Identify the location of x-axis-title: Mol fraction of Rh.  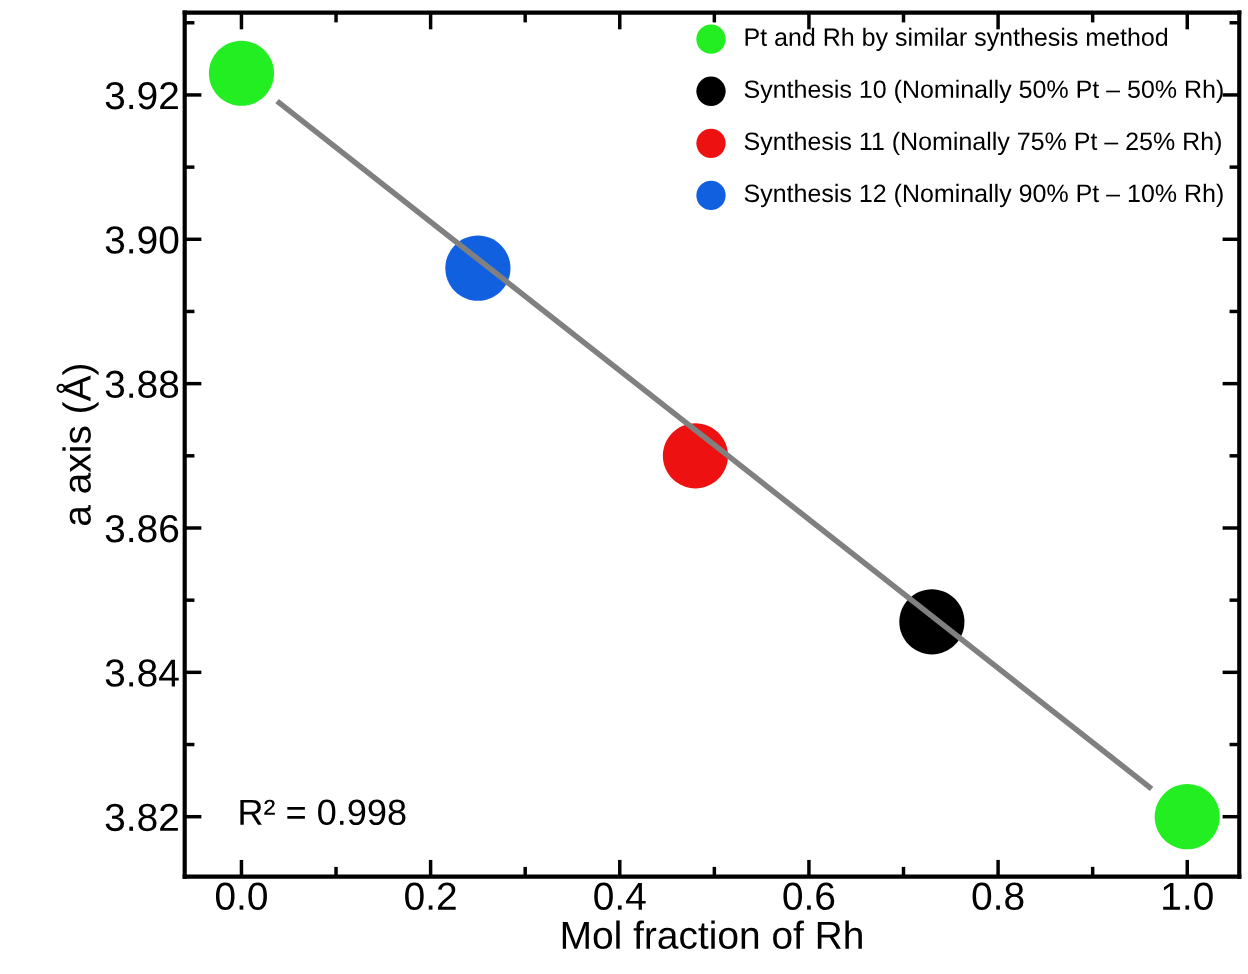
(712, 935).